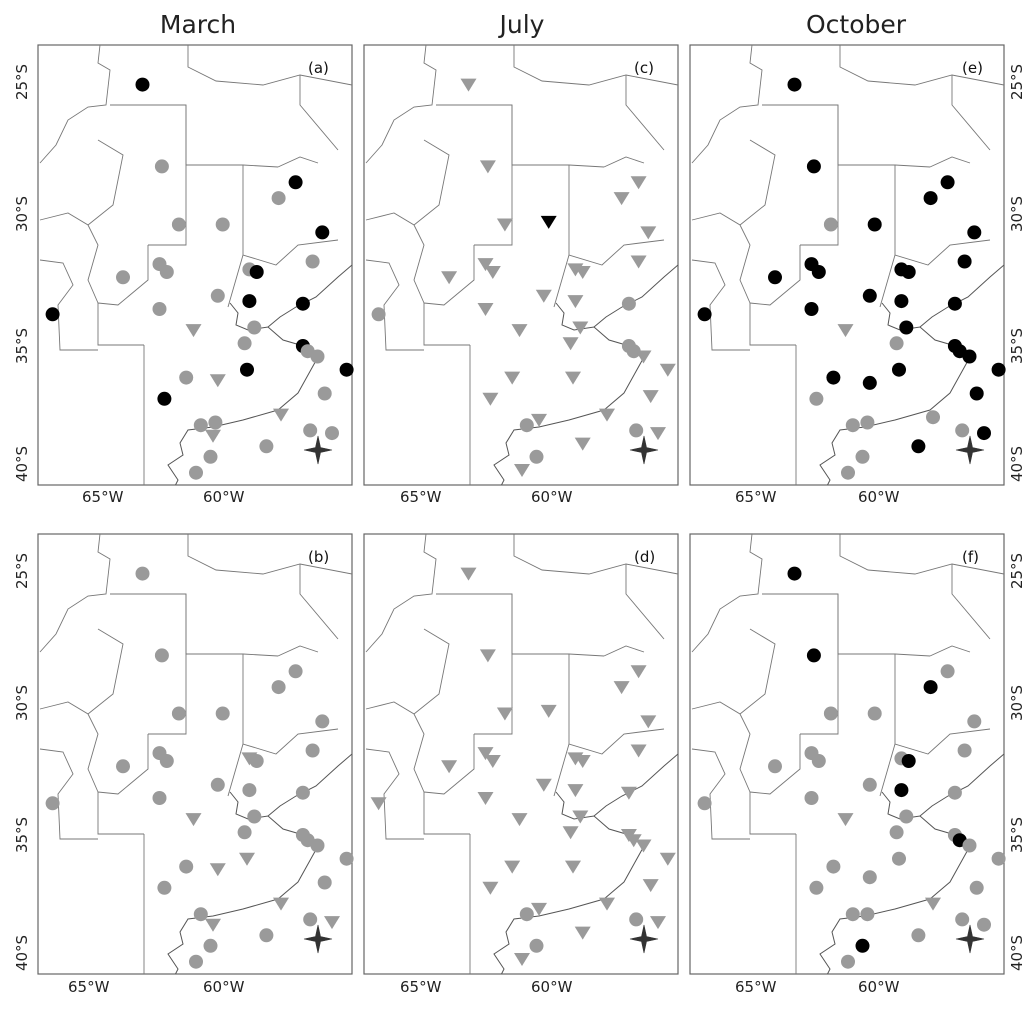  I want to click on panel-label: (d), so click(644, 557).